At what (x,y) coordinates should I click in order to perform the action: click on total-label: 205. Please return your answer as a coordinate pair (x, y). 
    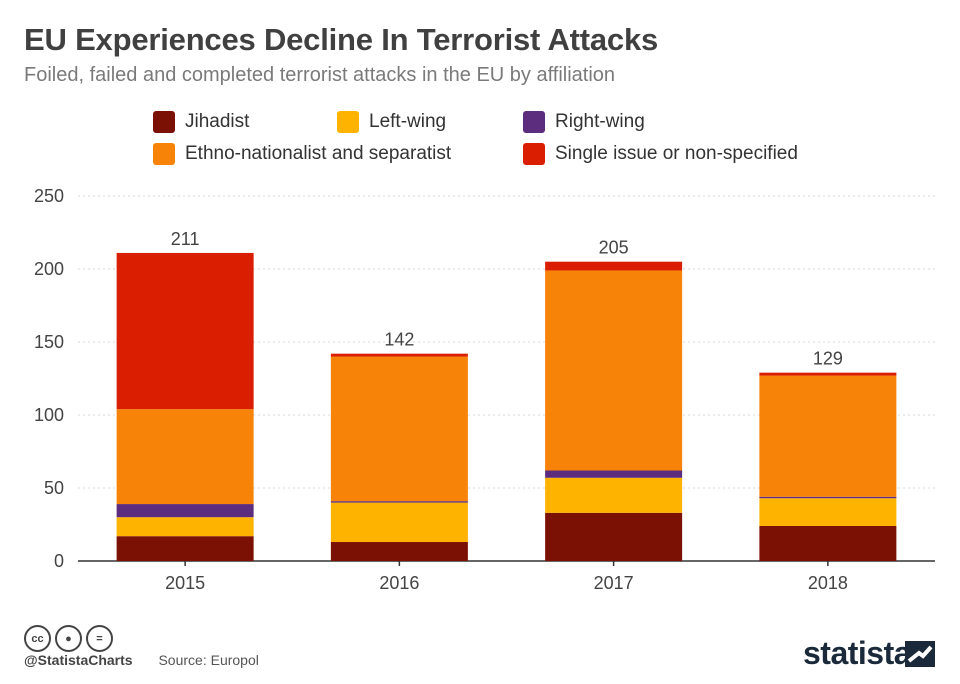
    Looking at the image, I should click on (614, 248).